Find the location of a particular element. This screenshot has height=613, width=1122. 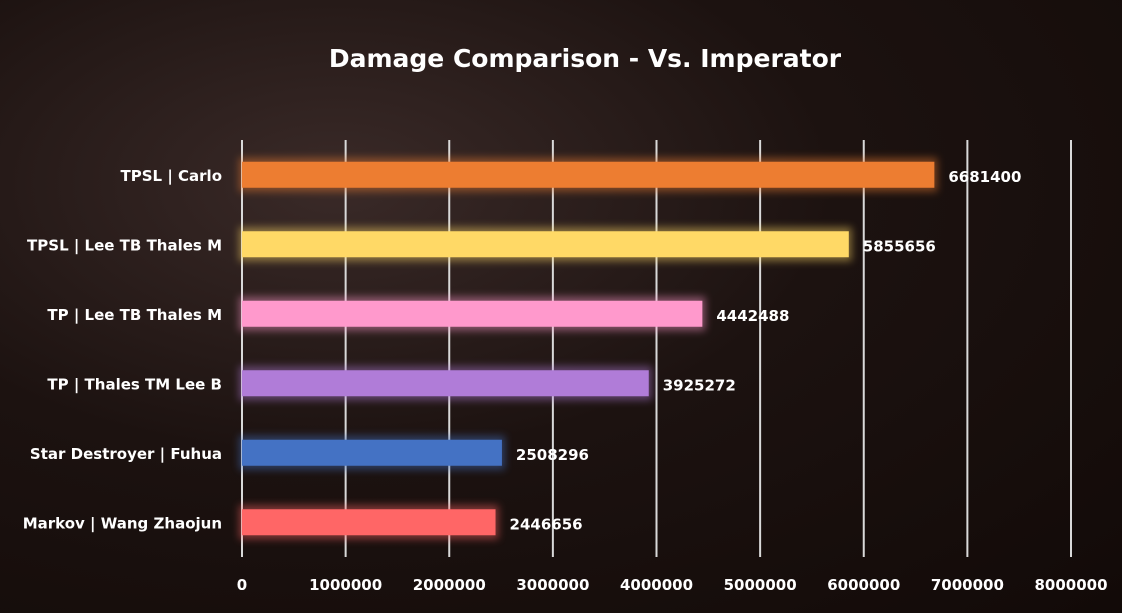

x-tick-label: 6000000 is located at coordinates (863, 585).